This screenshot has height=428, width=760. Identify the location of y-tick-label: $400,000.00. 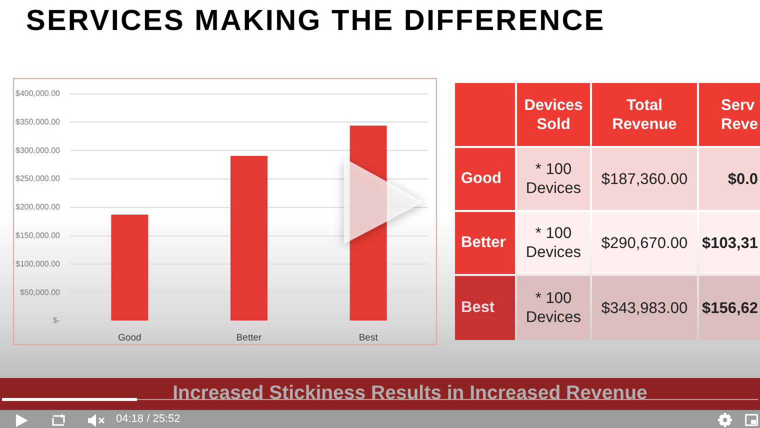
(38, 93).